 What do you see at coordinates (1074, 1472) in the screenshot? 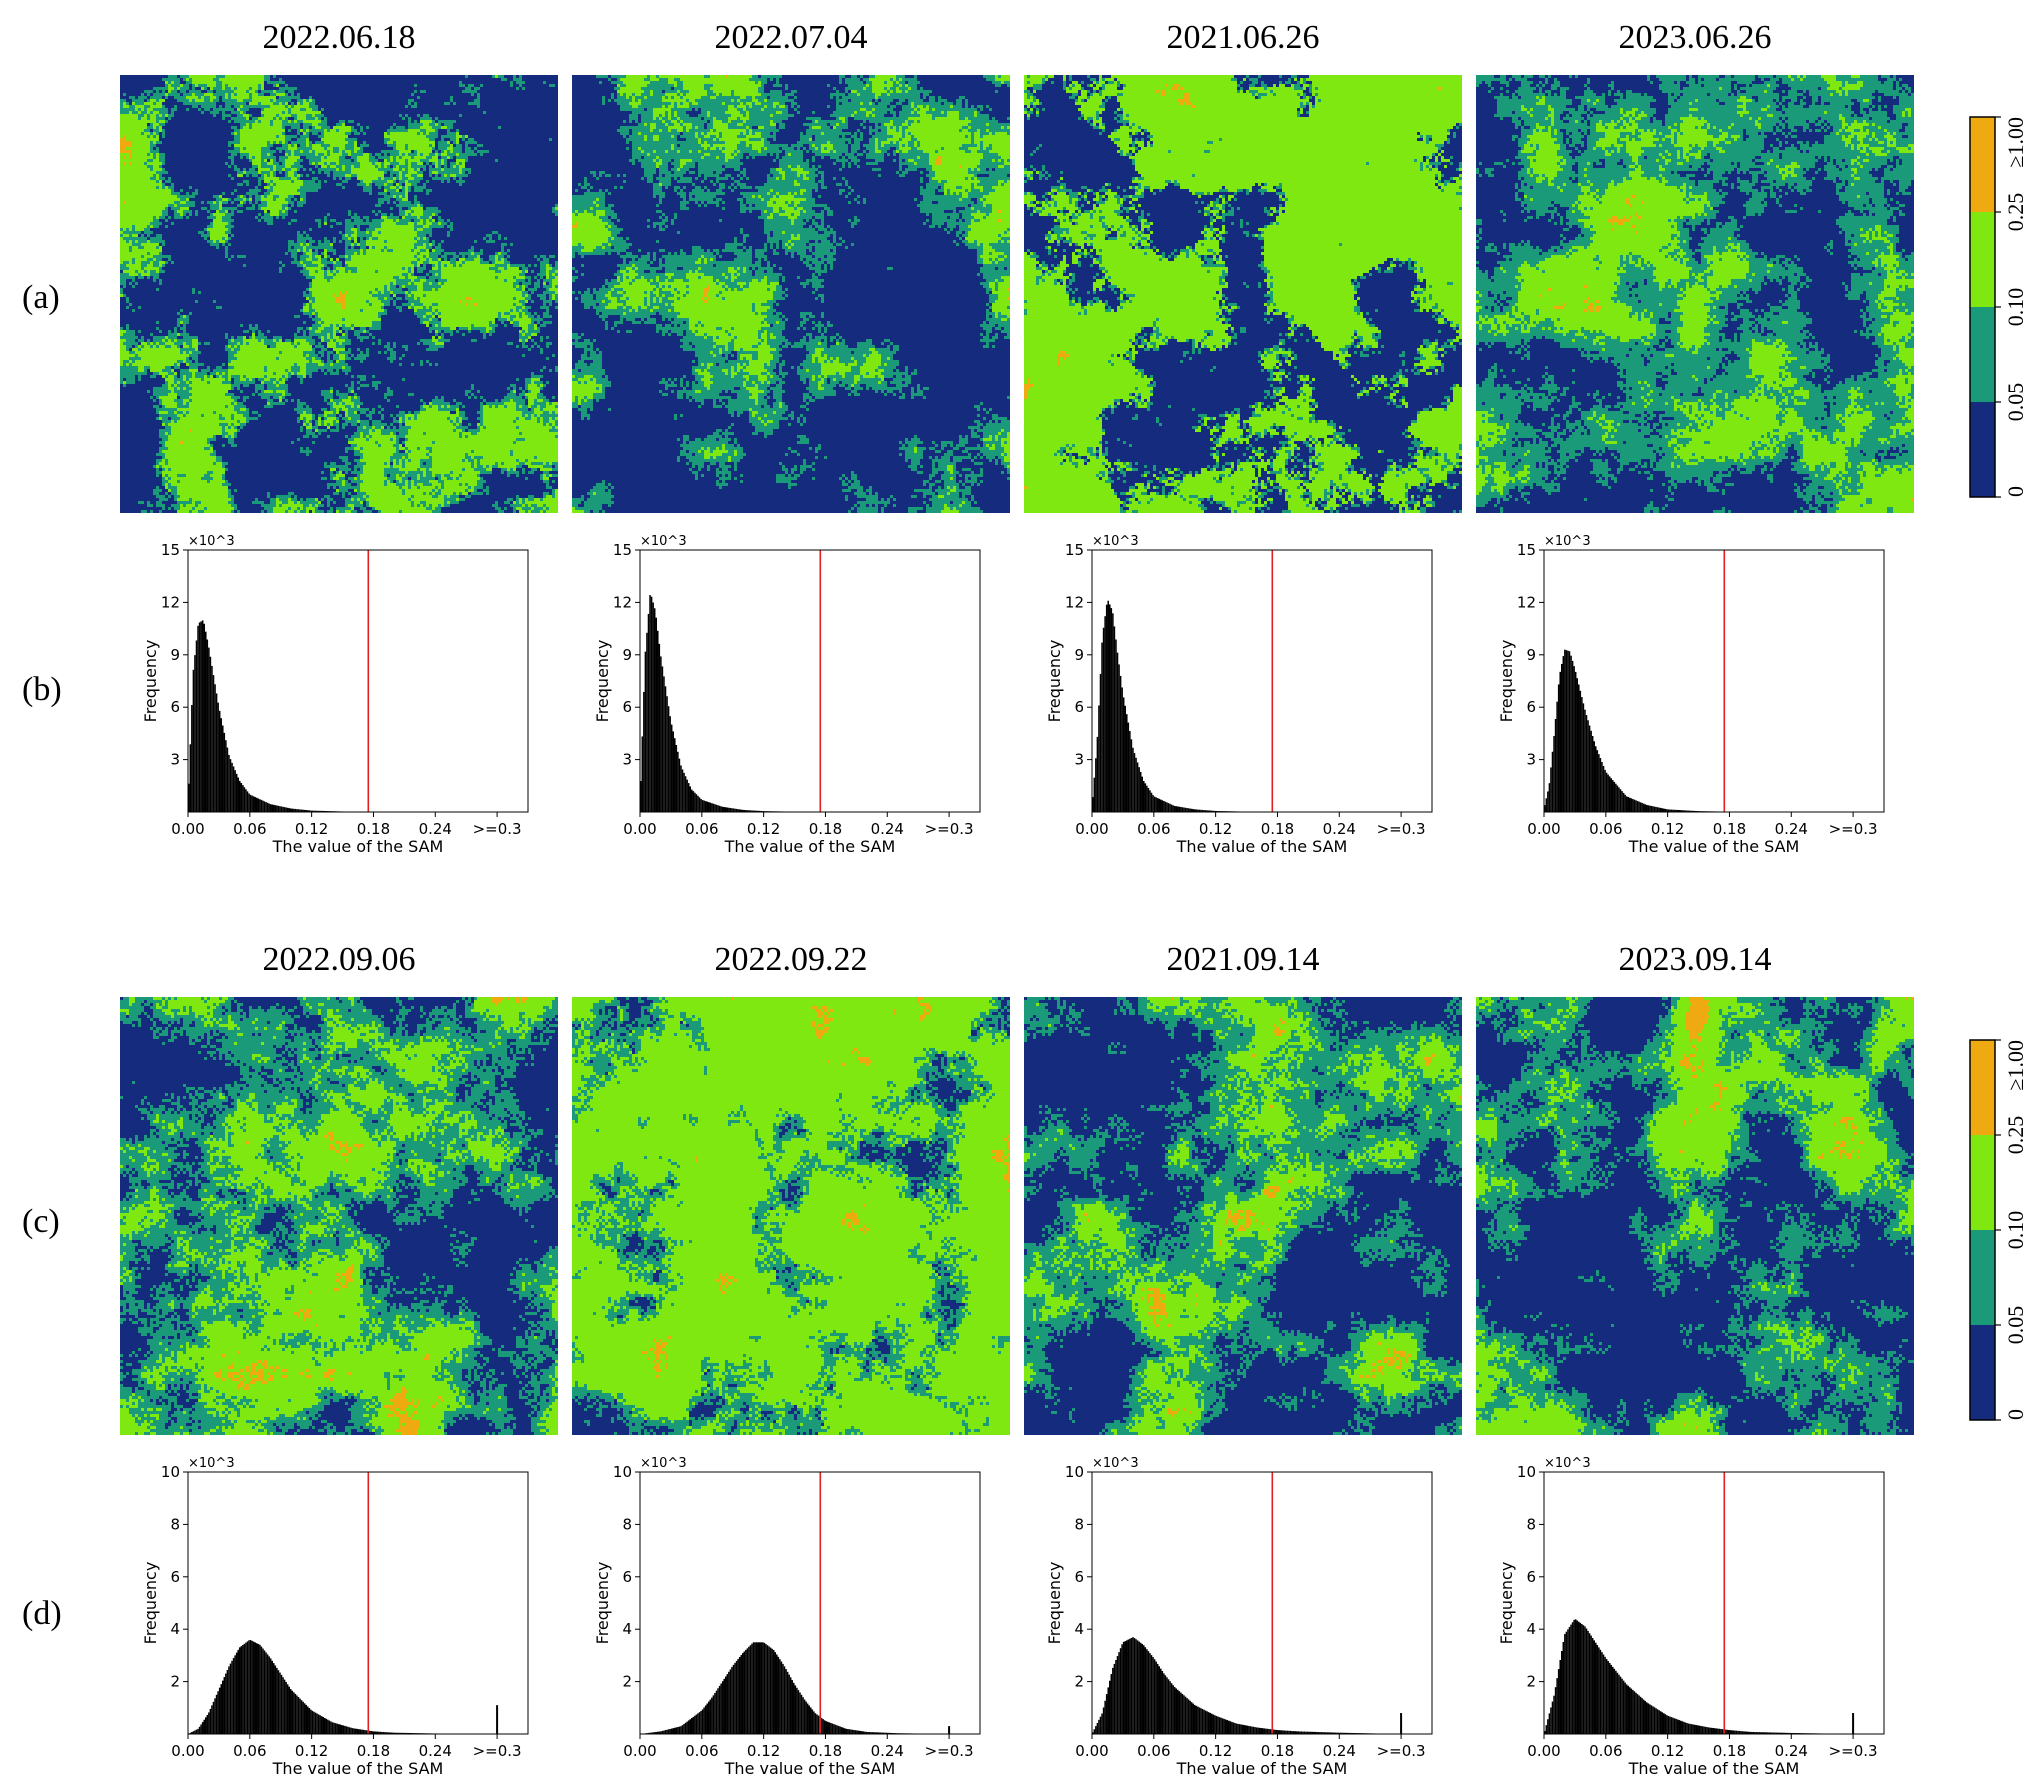
I see `y-tick-label: 10` at bounding box center [1074, 1472].